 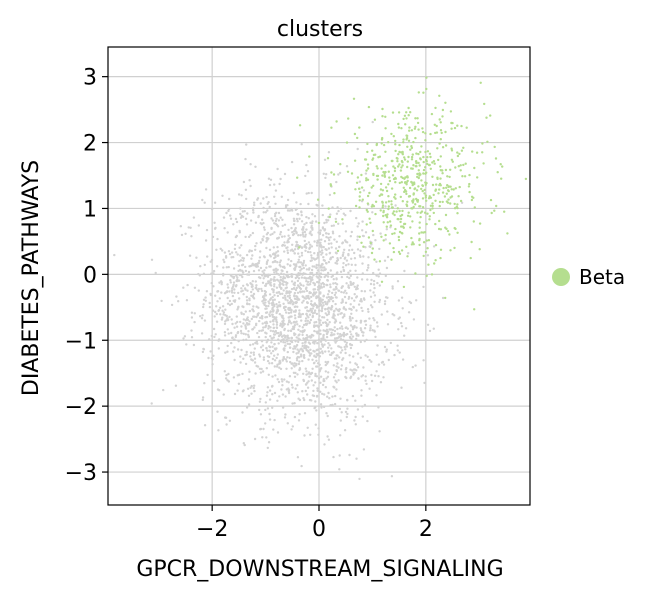 What do you see at coordinates (314, 523) in the screenshot?
I see `x-axis-ticks: −2 0 2` at bounding box center [314, 523].